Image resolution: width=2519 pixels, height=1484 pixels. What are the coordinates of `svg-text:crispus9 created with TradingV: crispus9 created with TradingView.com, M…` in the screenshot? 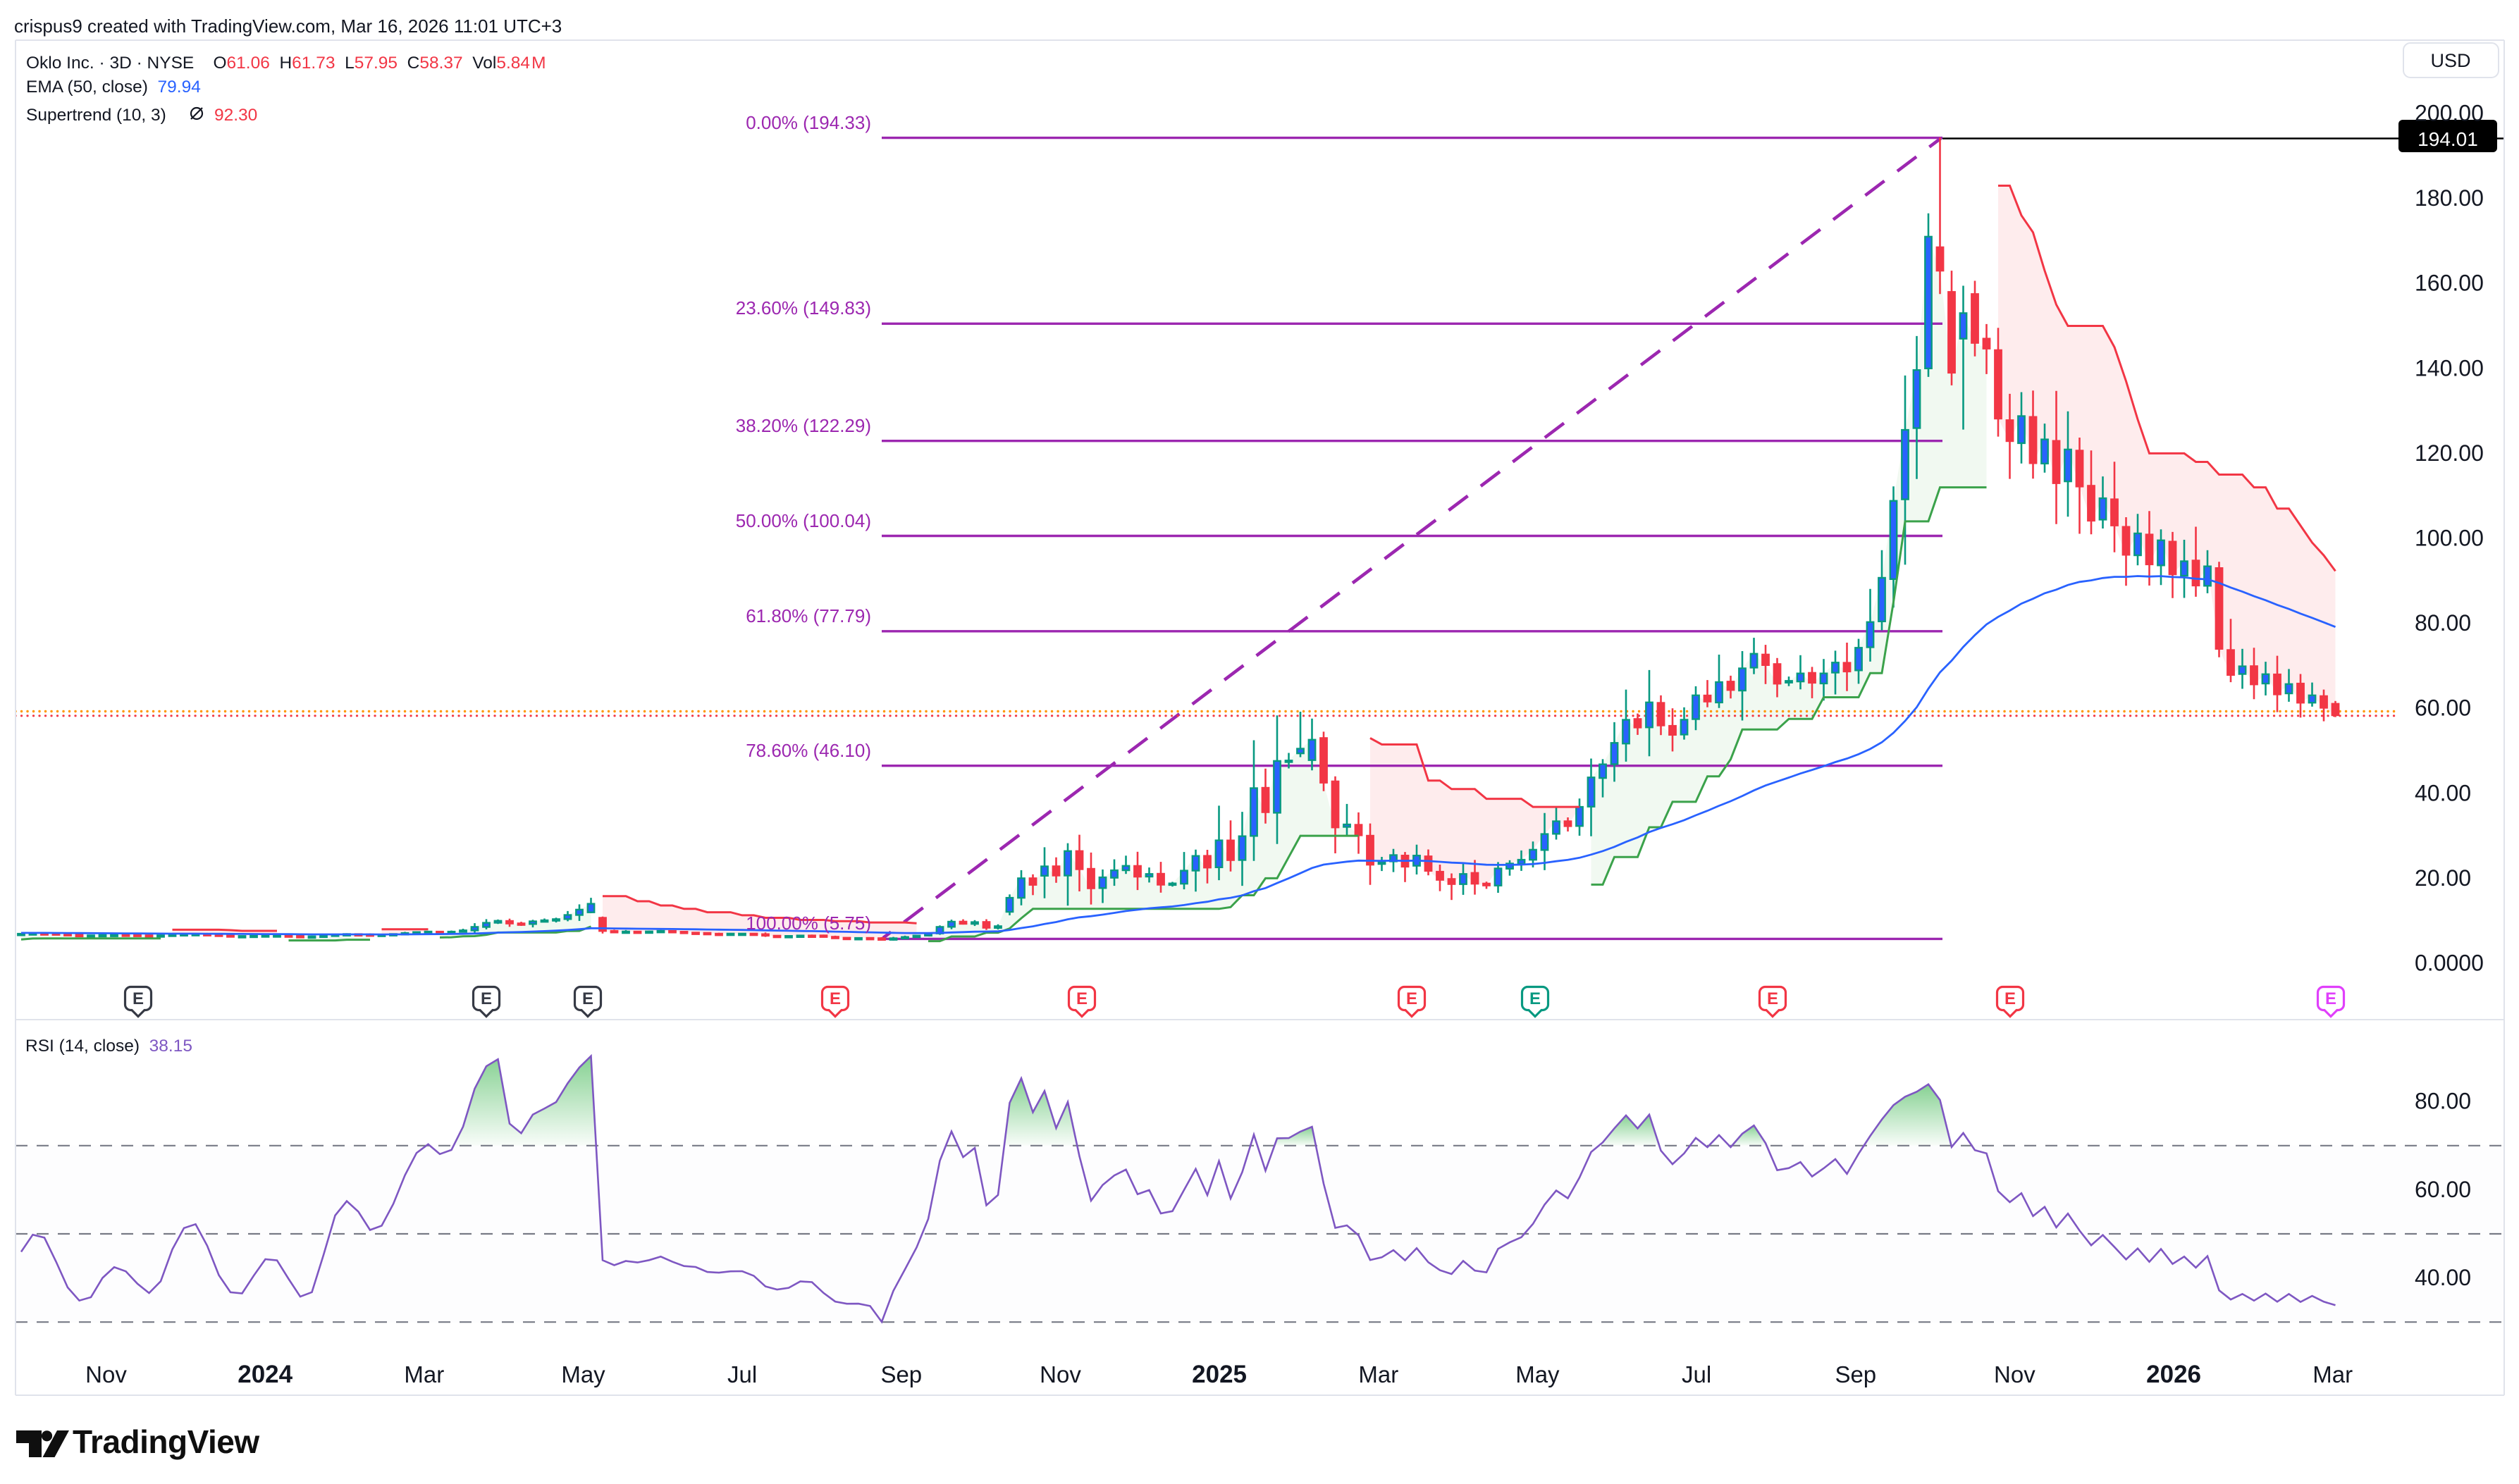 It's located at (288, 26).